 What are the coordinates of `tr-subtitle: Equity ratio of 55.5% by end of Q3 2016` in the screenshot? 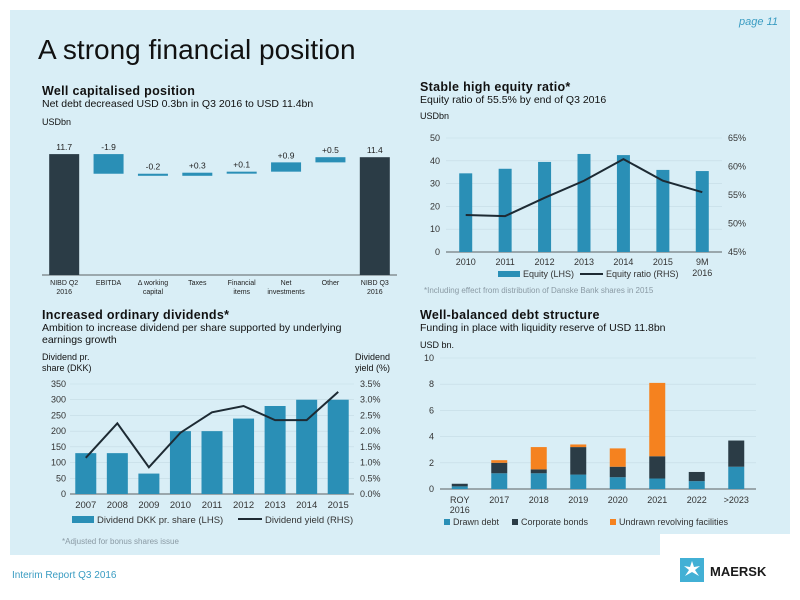 It's located at (513, 100).